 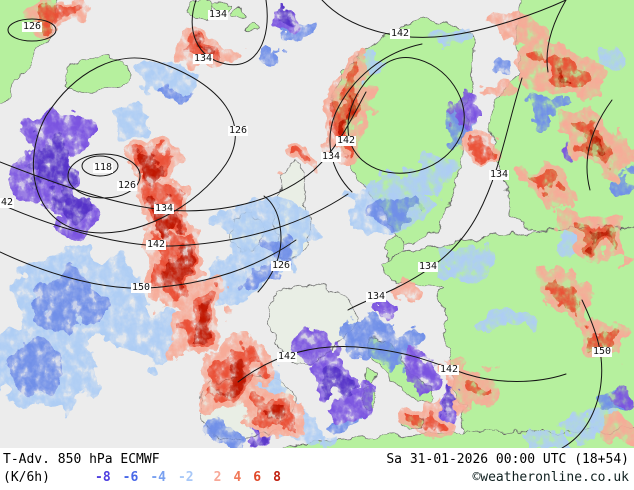 I want to click on legend-value: 8, so click(x=277, y=477).